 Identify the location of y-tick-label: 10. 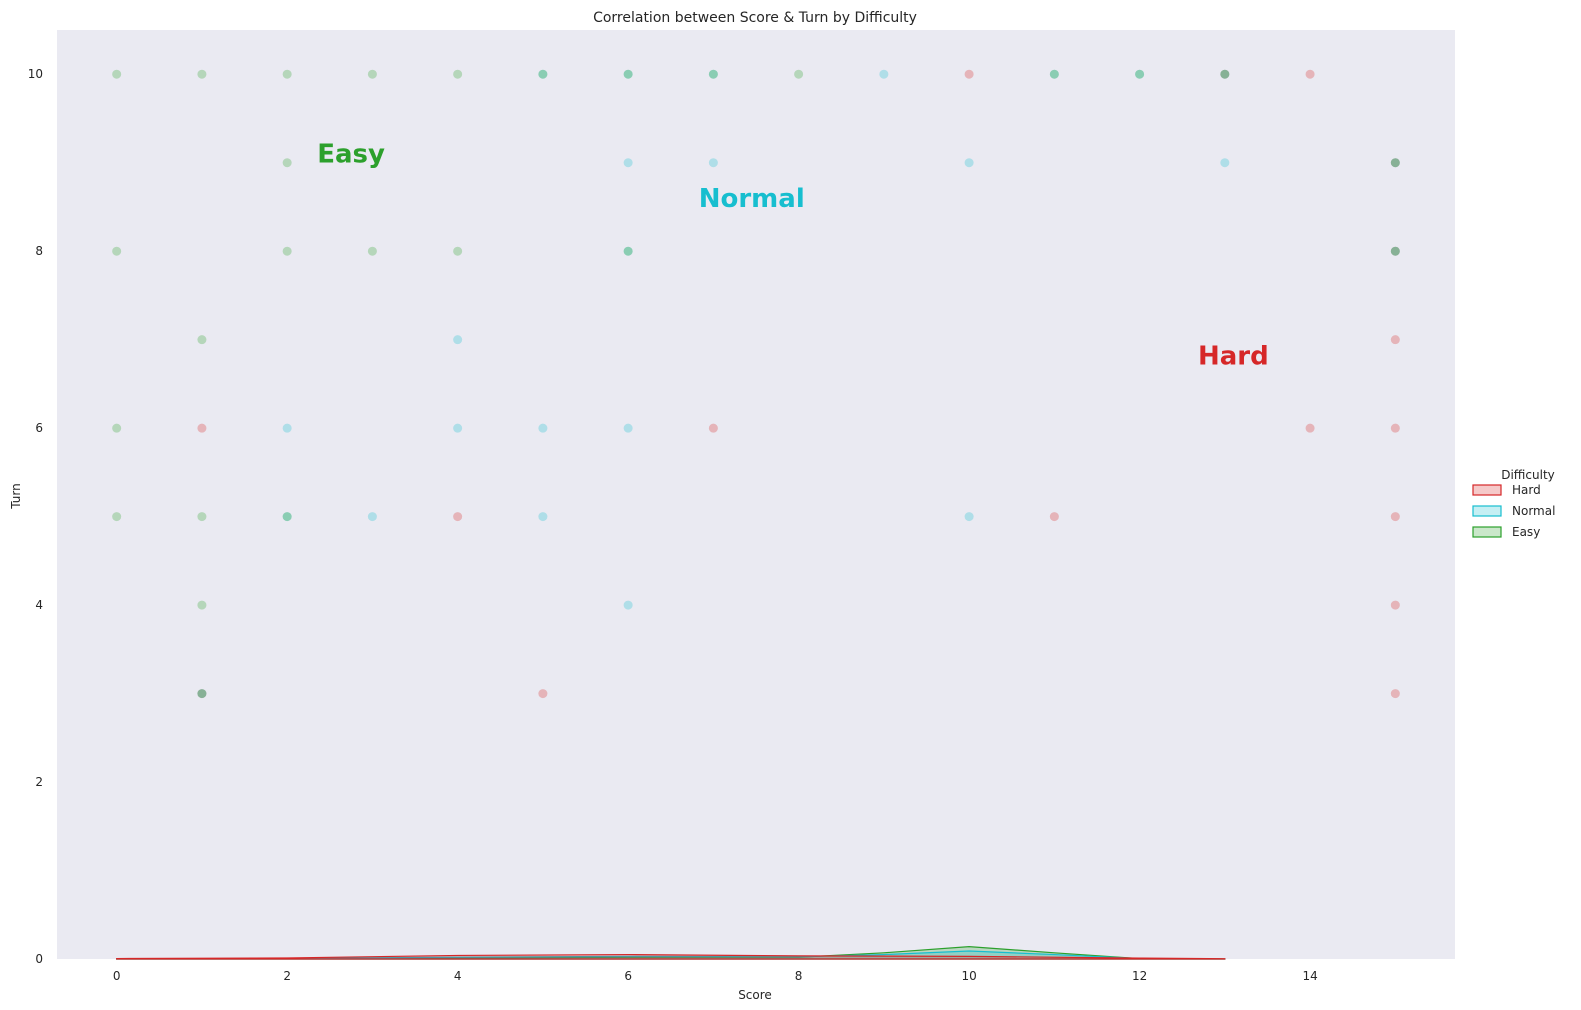
(35, 74).